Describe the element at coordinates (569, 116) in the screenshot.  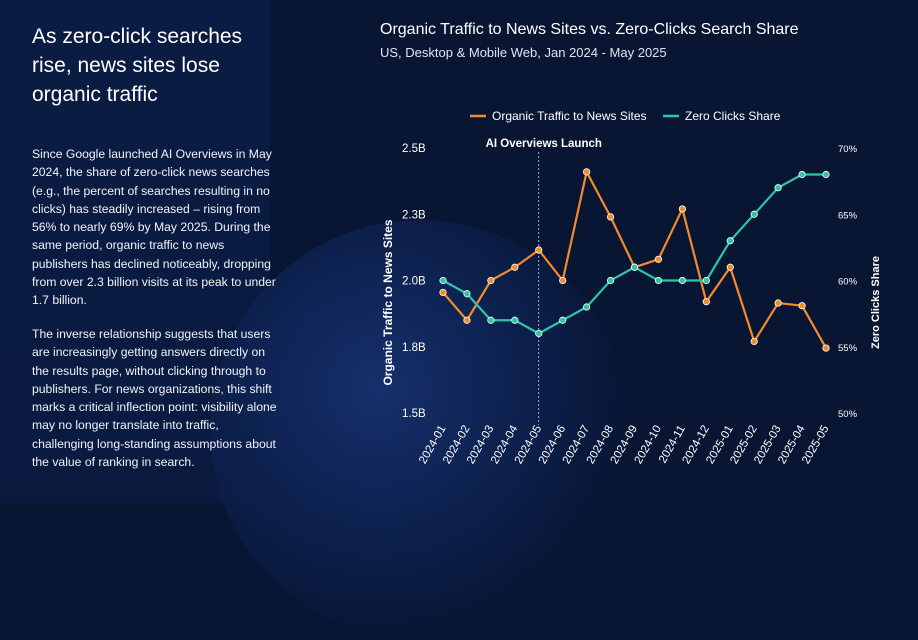
I see `legend-label: Organic Traffic to News Sites` at that location.